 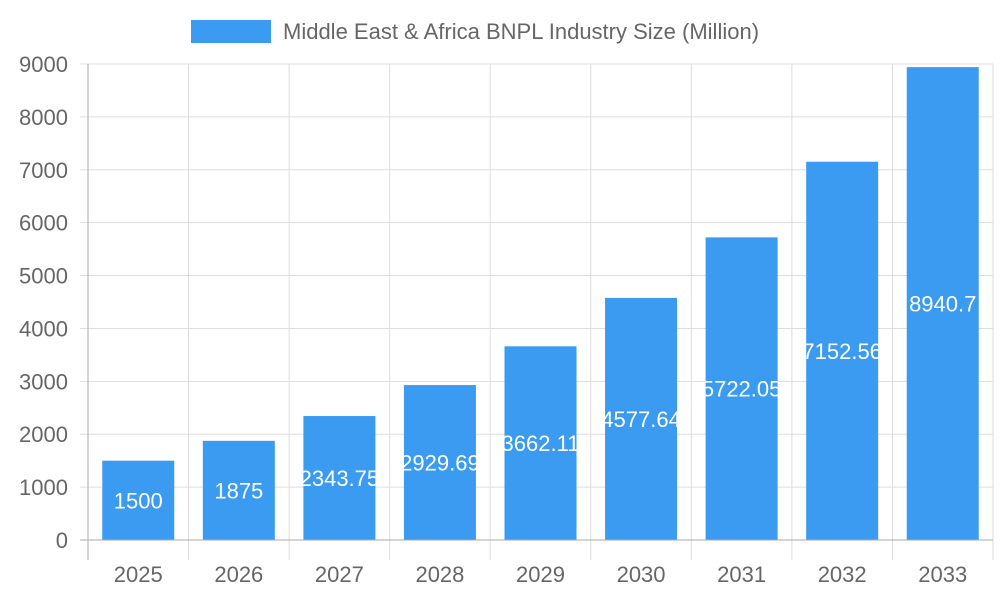 I want to click on data-label: 4577.64, so click(x=641, y=419).